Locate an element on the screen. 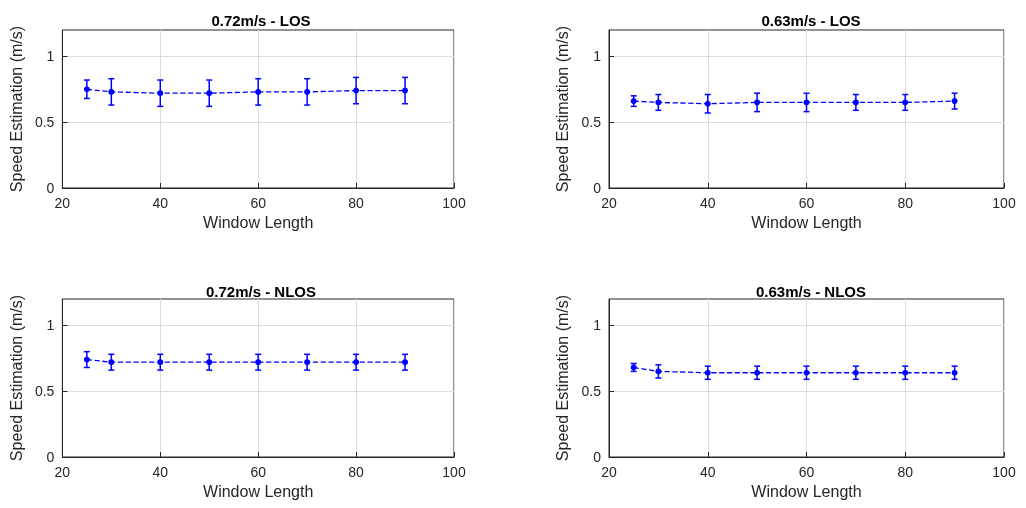  chart-title: 0.72m/s - NLOS is located at coordinates (261, 291).